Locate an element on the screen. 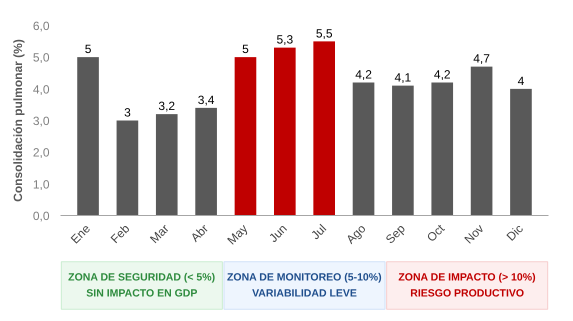 Image resolution: width=573 pixels, height=321 pixels. data-label: 3,2 is located at coordinates (167, 106).